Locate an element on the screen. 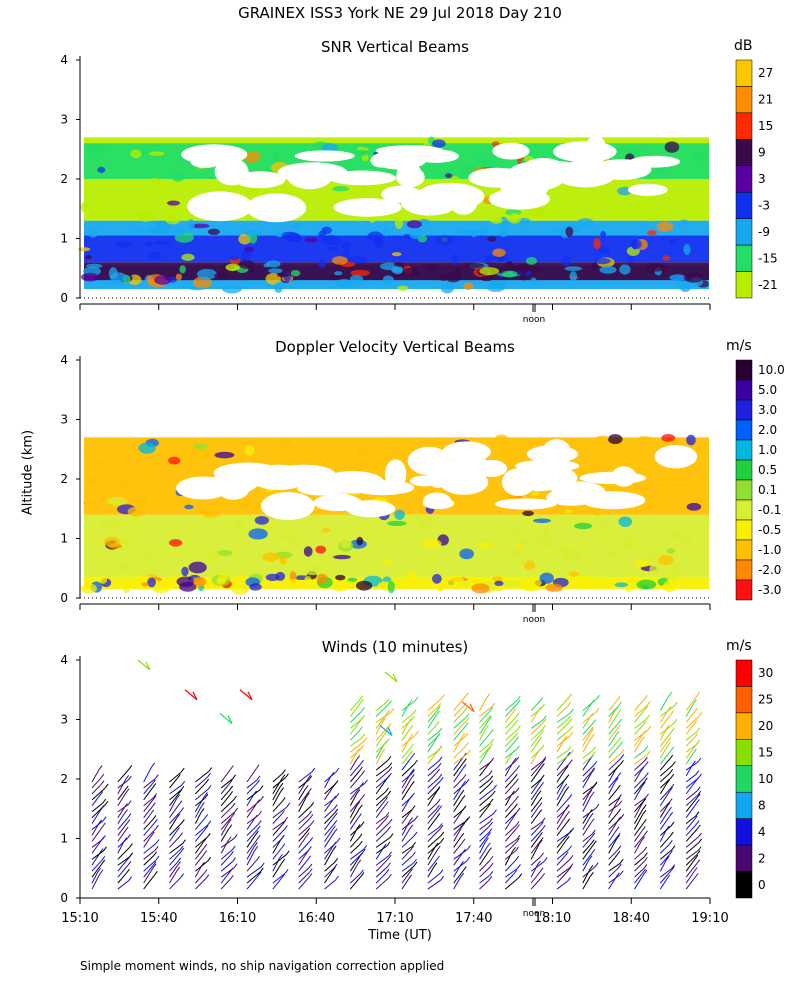  y-tick-label: 3 is located at coordinates (64, 420).